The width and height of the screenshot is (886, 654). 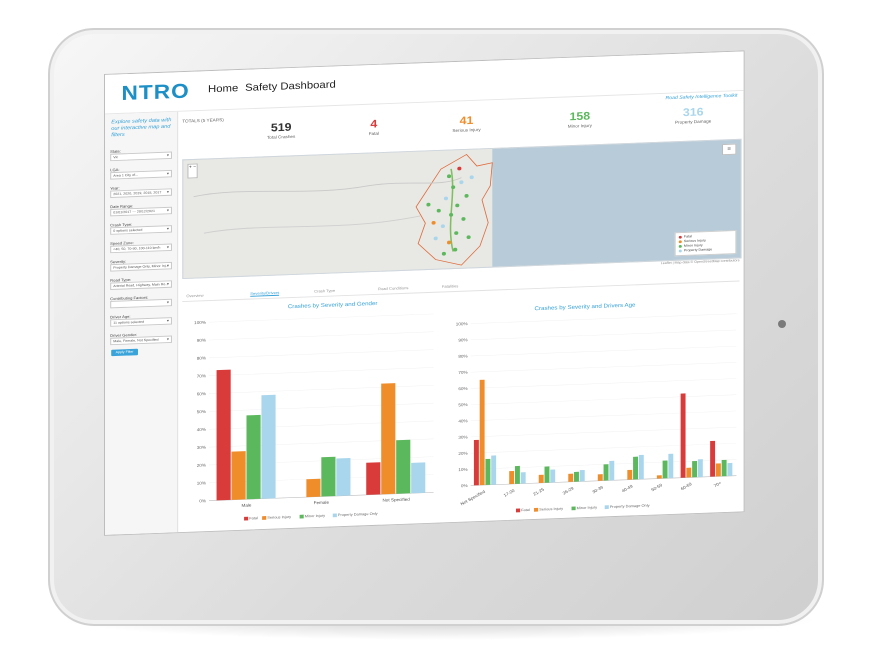 What do you see at coordinates (124, 352) in the screenshot?
I see `apply-filter-button: Apply Filter` at bounding box center [124, 352].